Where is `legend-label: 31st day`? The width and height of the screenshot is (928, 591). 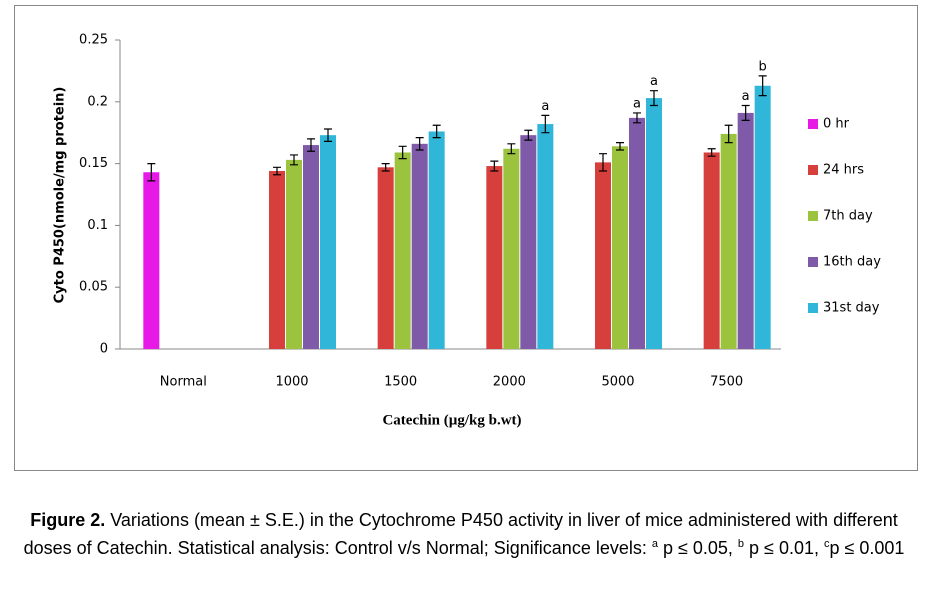 legend-label: 31st day is located at coordinates (851, 308).